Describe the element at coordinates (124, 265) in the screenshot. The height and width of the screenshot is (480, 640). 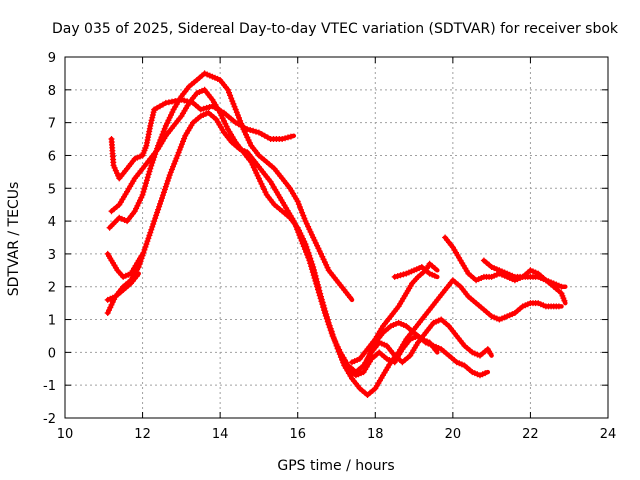
I see `series-track-k` at that location.